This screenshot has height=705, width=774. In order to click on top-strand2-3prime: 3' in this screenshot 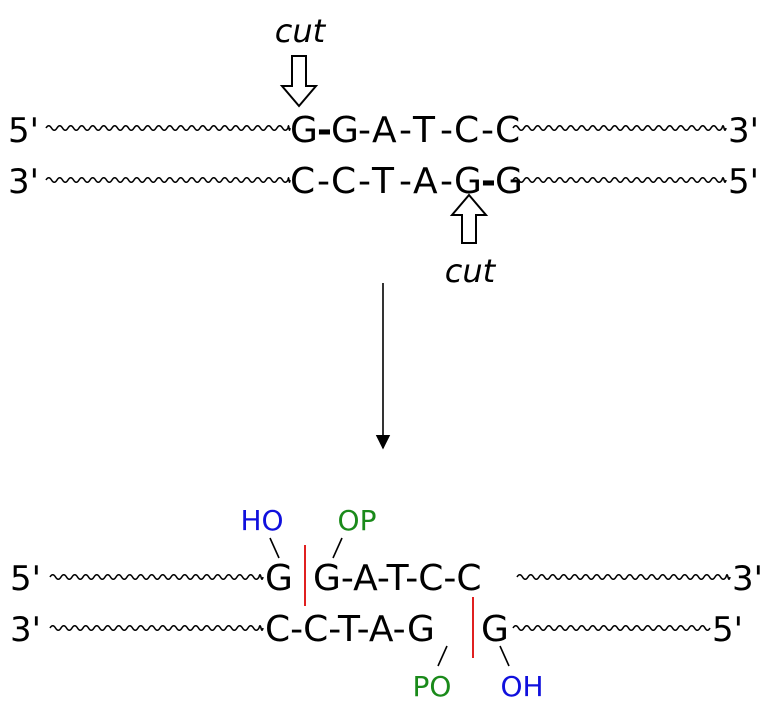, I will do `click(23, 182)`.